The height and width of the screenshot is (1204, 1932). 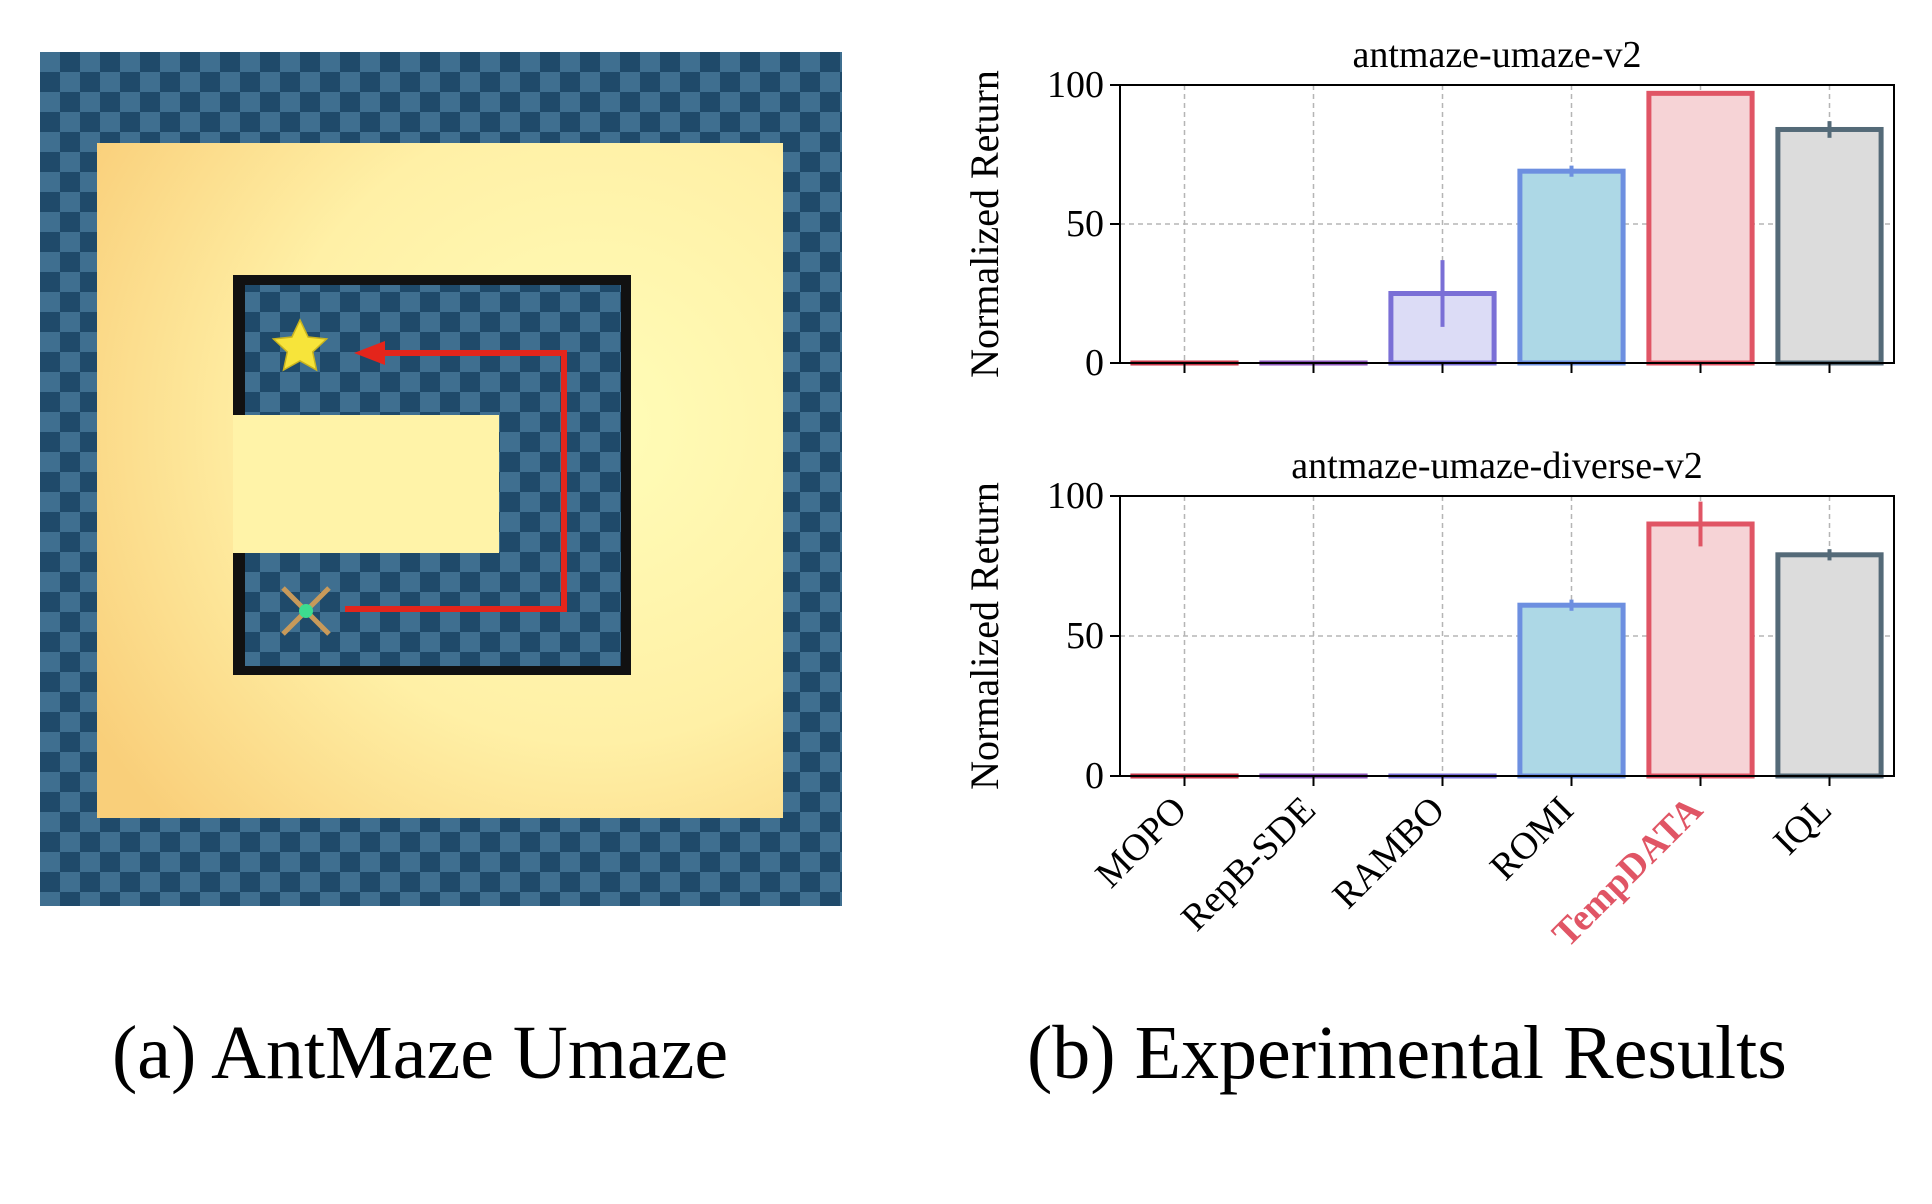 What do you see at coordinates (1389, 853) in the screenshot?
I see `x-tick-label-rambo: RAMBO` at bounding box center [1389, 853].